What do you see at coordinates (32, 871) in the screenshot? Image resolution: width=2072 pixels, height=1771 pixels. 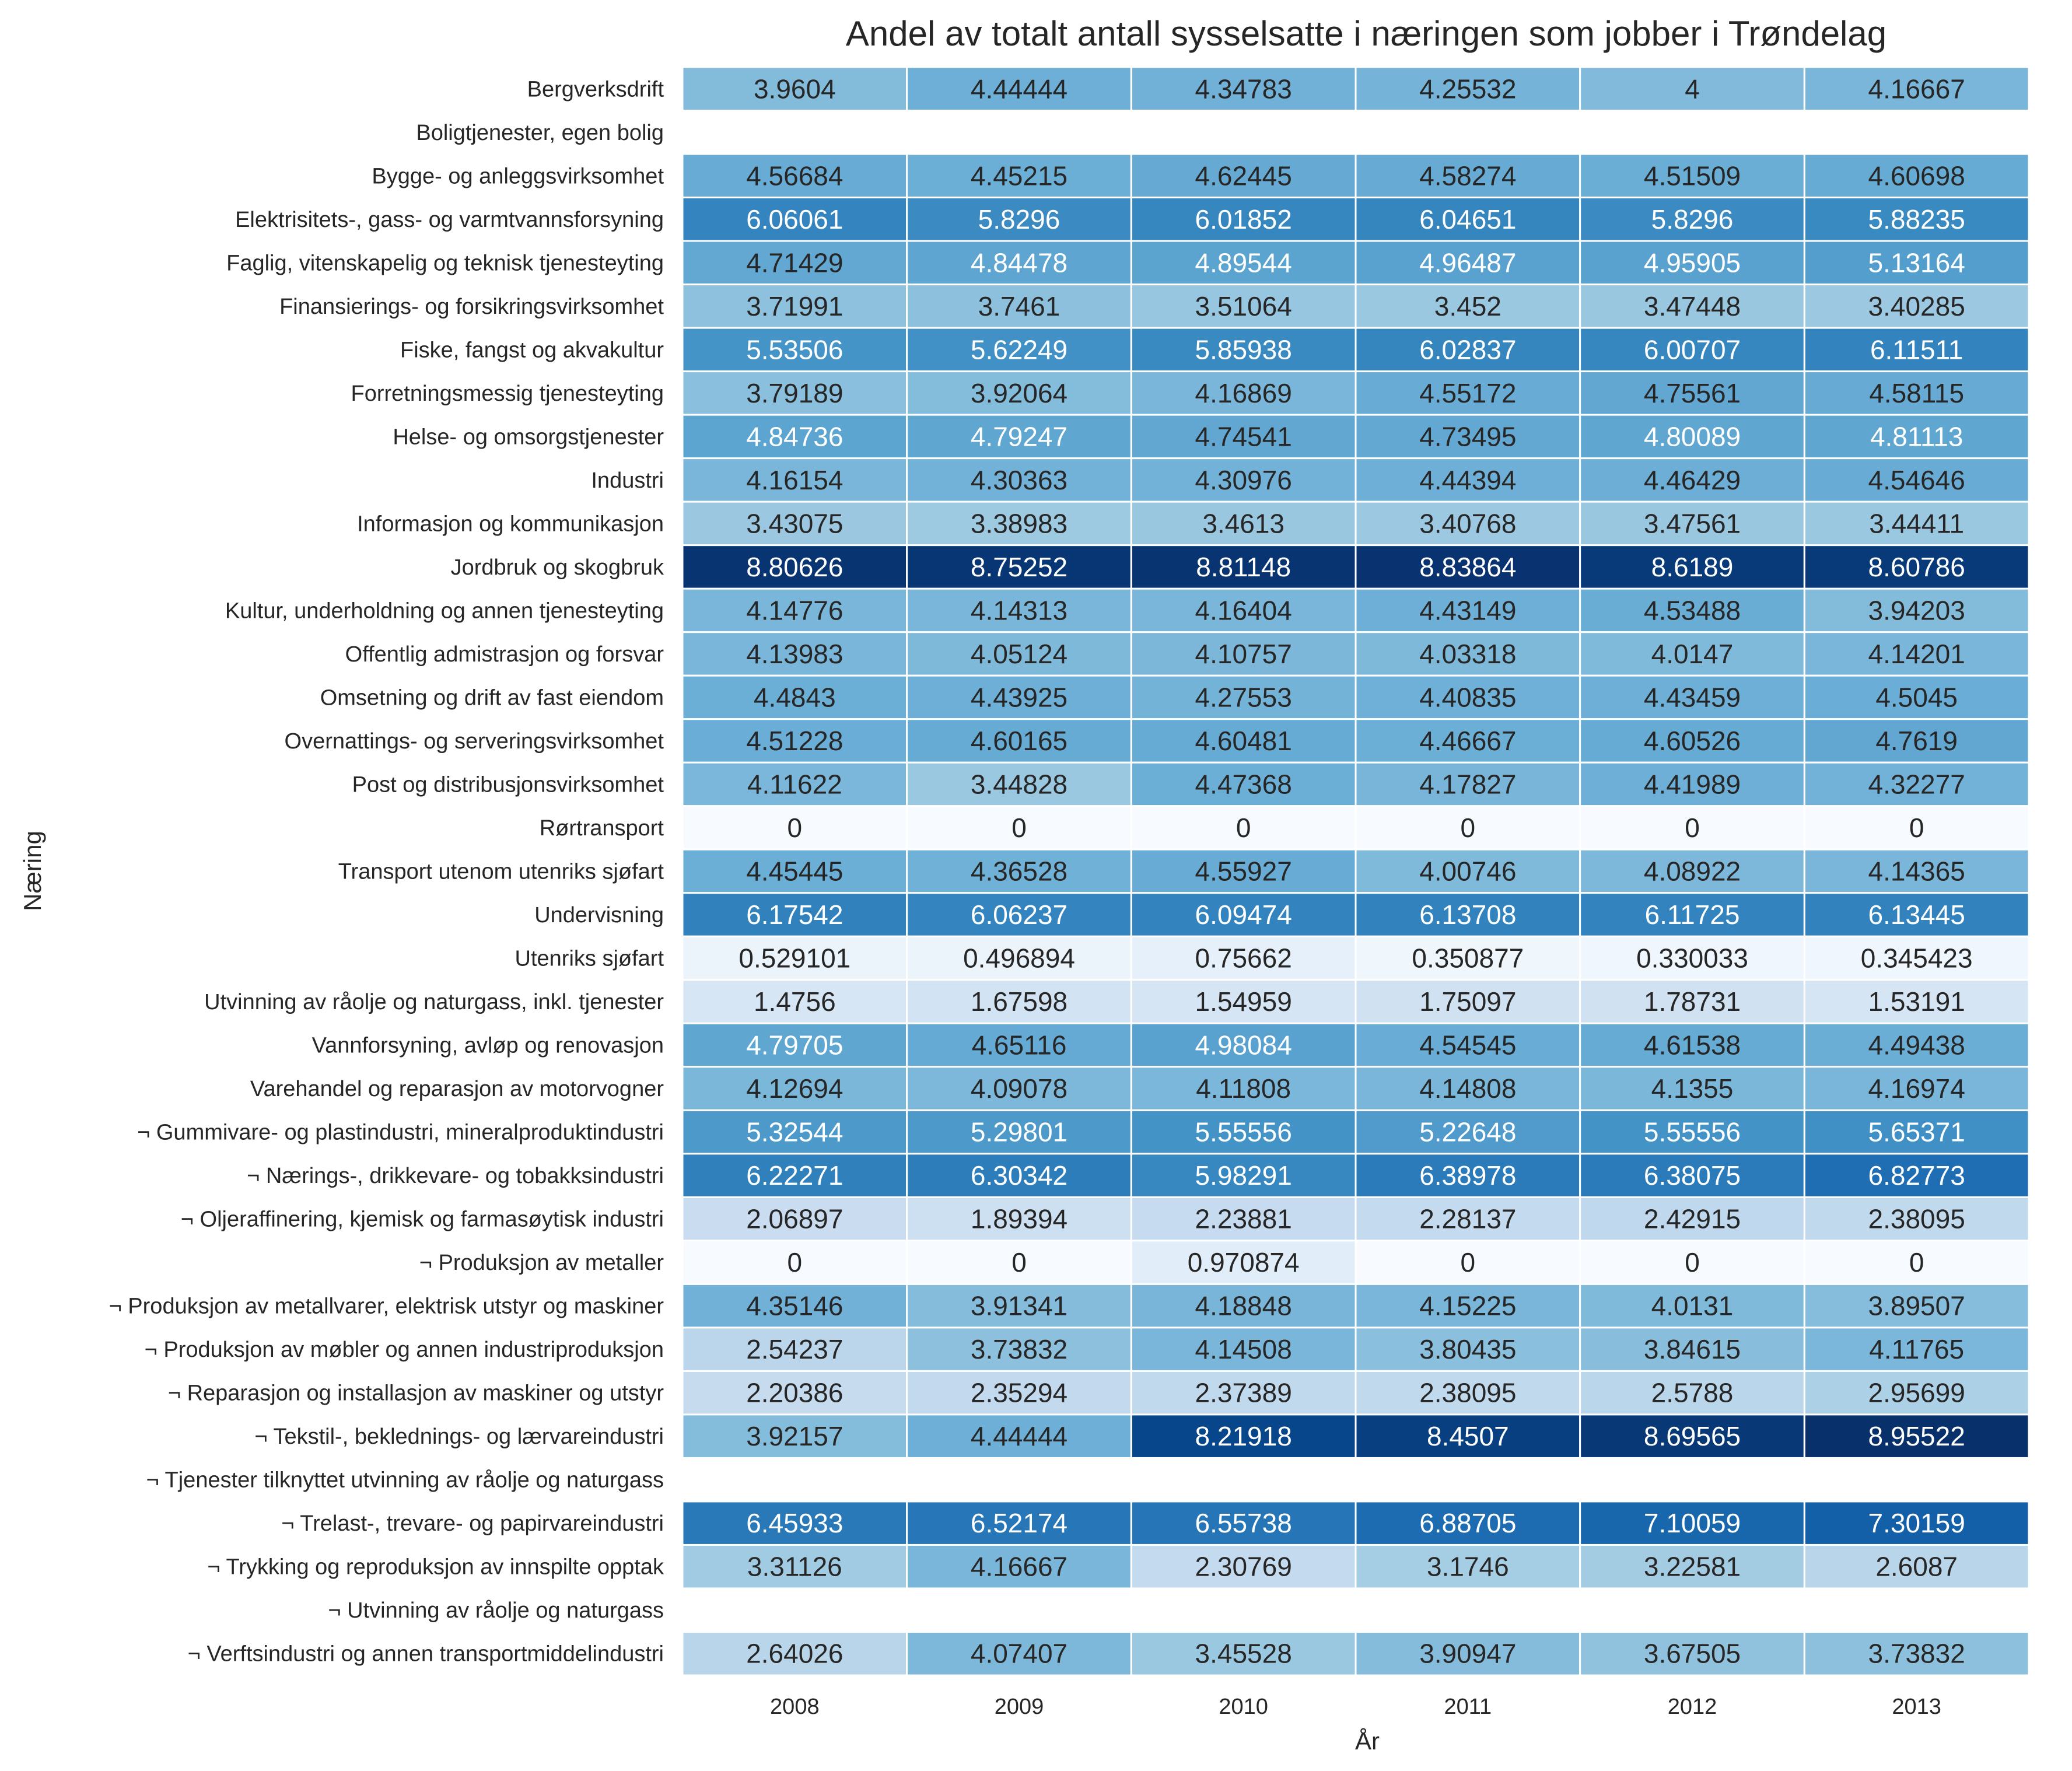 I see `y-axis-label: Næring` at bounding box center [32, 871].